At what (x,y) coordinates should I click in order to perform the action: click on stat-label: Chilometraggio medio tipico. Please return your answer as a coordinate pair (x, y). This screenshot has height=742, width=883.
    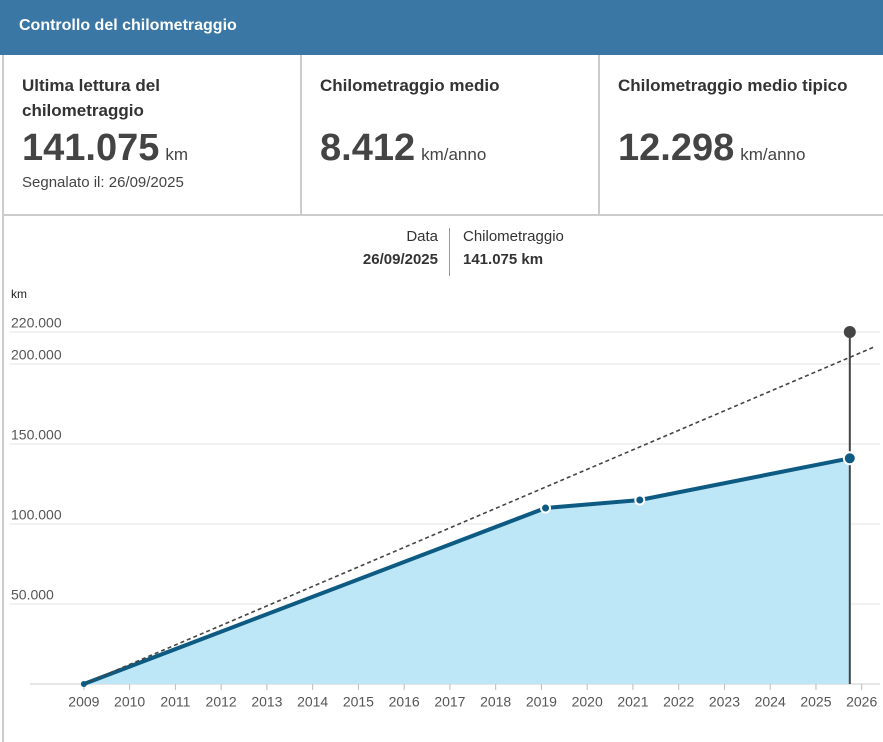
    Looking at the image, I should click on (741, 85).